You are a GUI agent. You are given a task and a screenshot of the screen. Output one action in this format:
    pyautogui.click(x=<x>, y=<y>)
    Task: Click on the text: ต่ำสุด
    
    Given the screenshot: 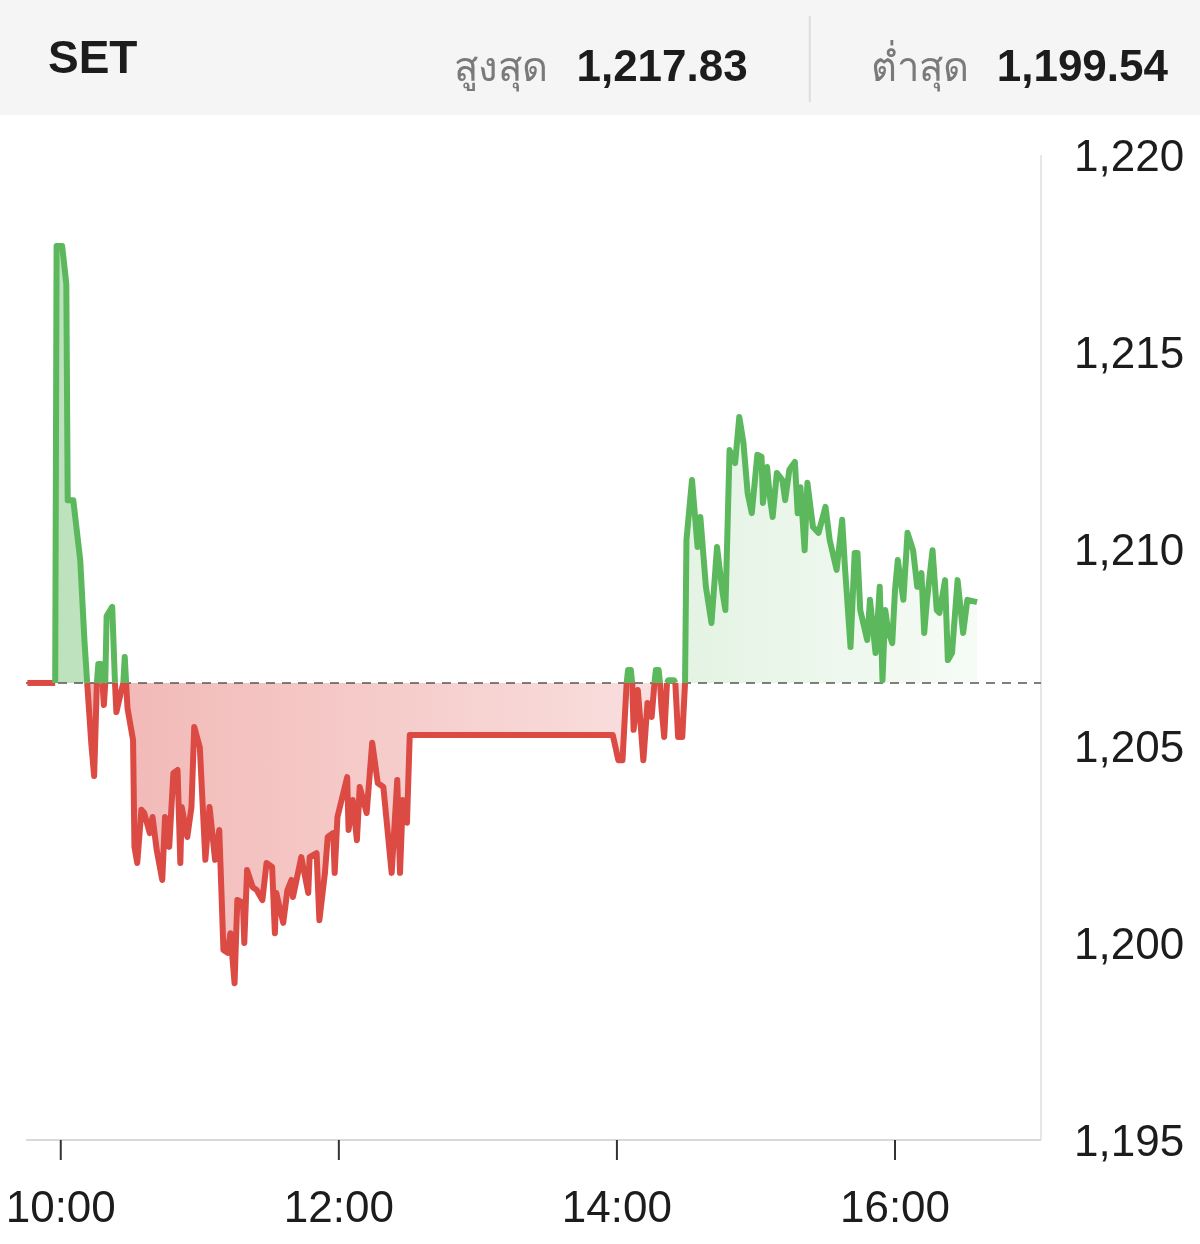 What is the action you would take?
    pyautogui.click(x=919, y=66)
    